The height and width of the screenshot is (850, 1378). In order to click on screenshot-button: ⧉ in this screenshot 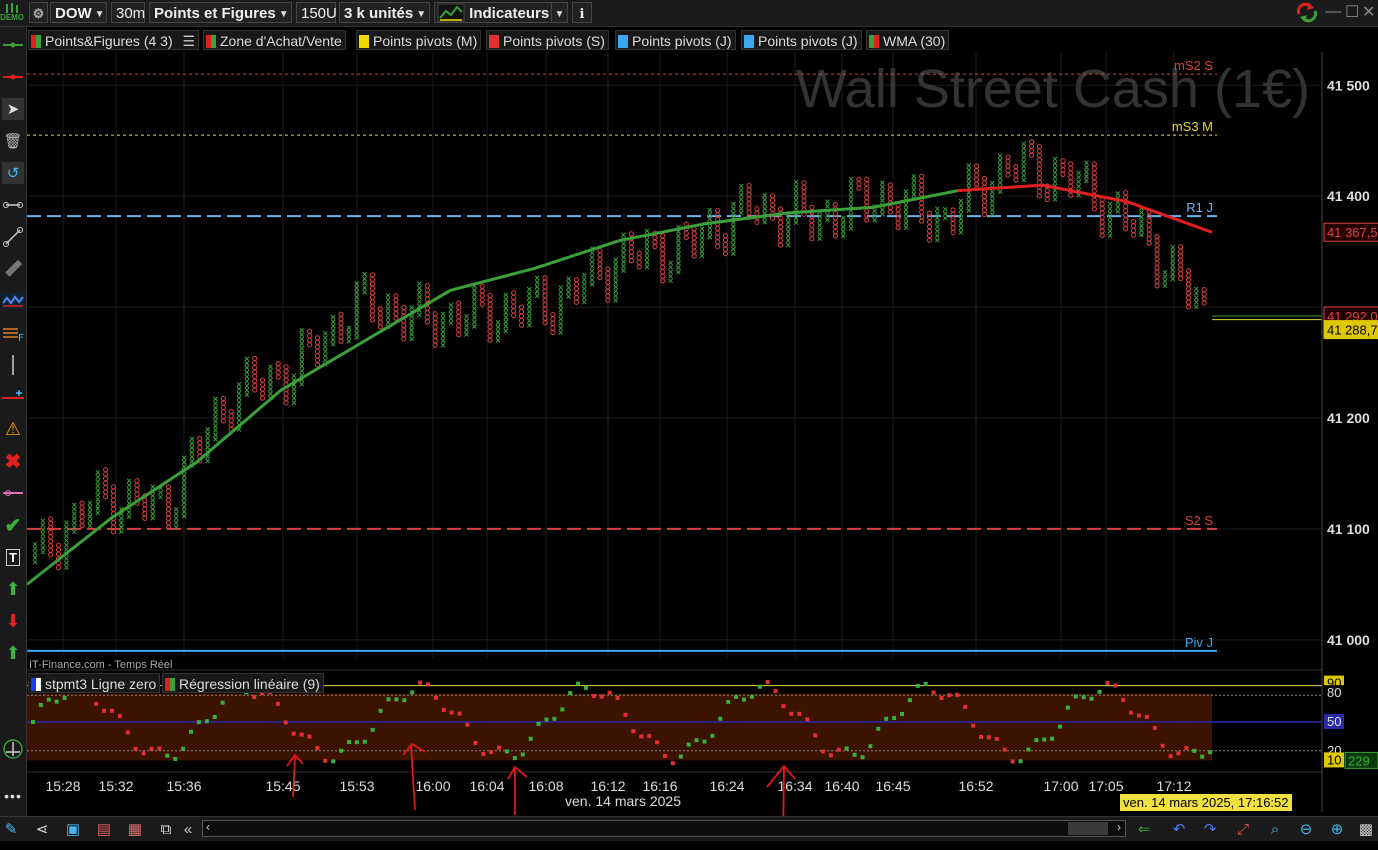, I will do `click(166, 829)`.